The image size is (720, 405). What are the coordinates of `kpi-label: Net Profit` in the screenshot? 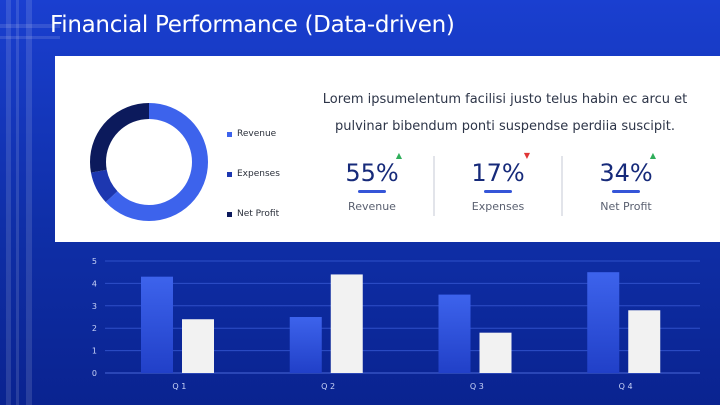 It's located at (626, 206).